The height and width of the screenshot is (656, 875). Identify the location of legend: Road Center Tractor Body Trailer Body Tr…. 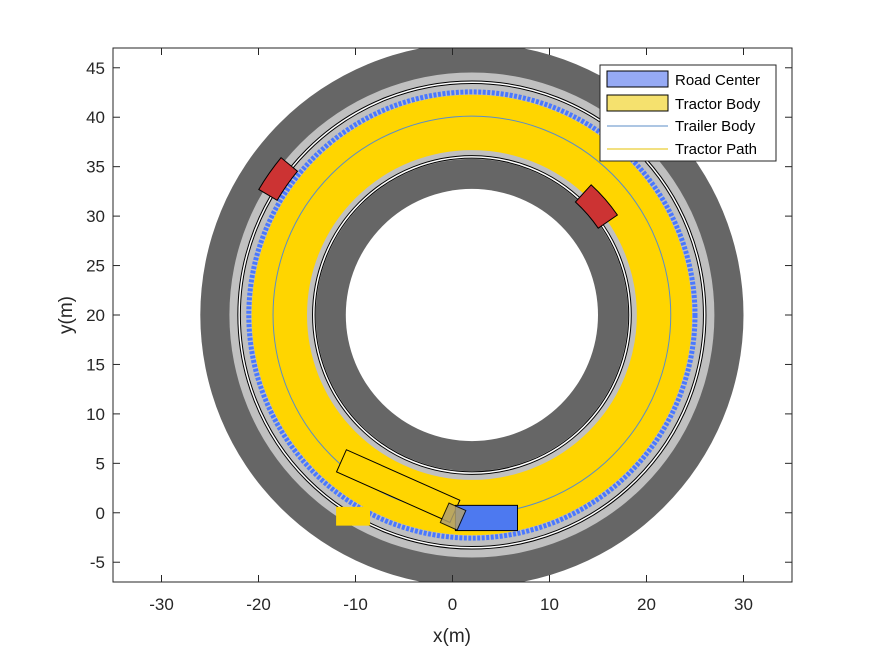
(688, 113).